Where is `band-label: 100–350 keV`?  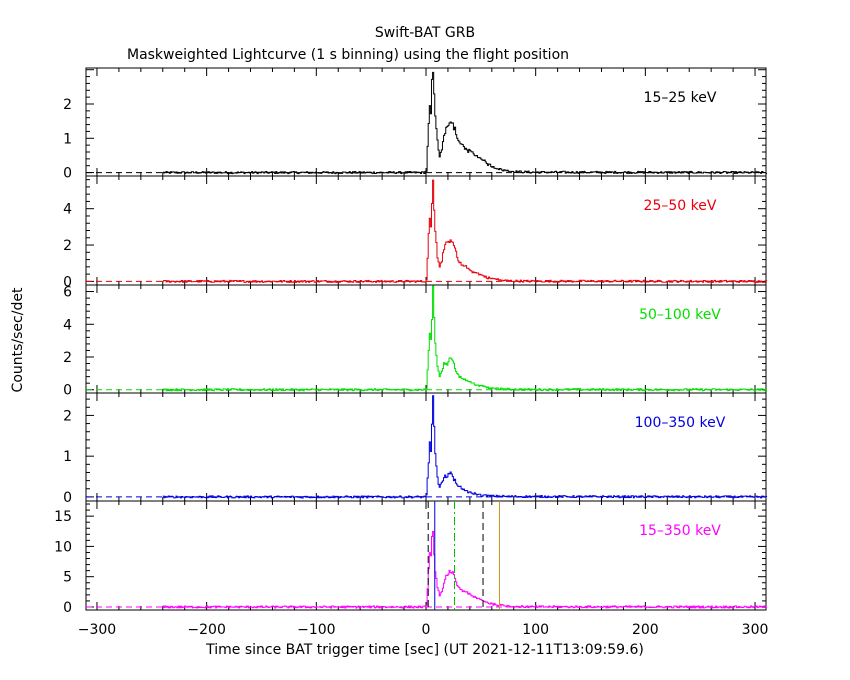 band-label: 100–350 keV is located at coordinates (680, 423).